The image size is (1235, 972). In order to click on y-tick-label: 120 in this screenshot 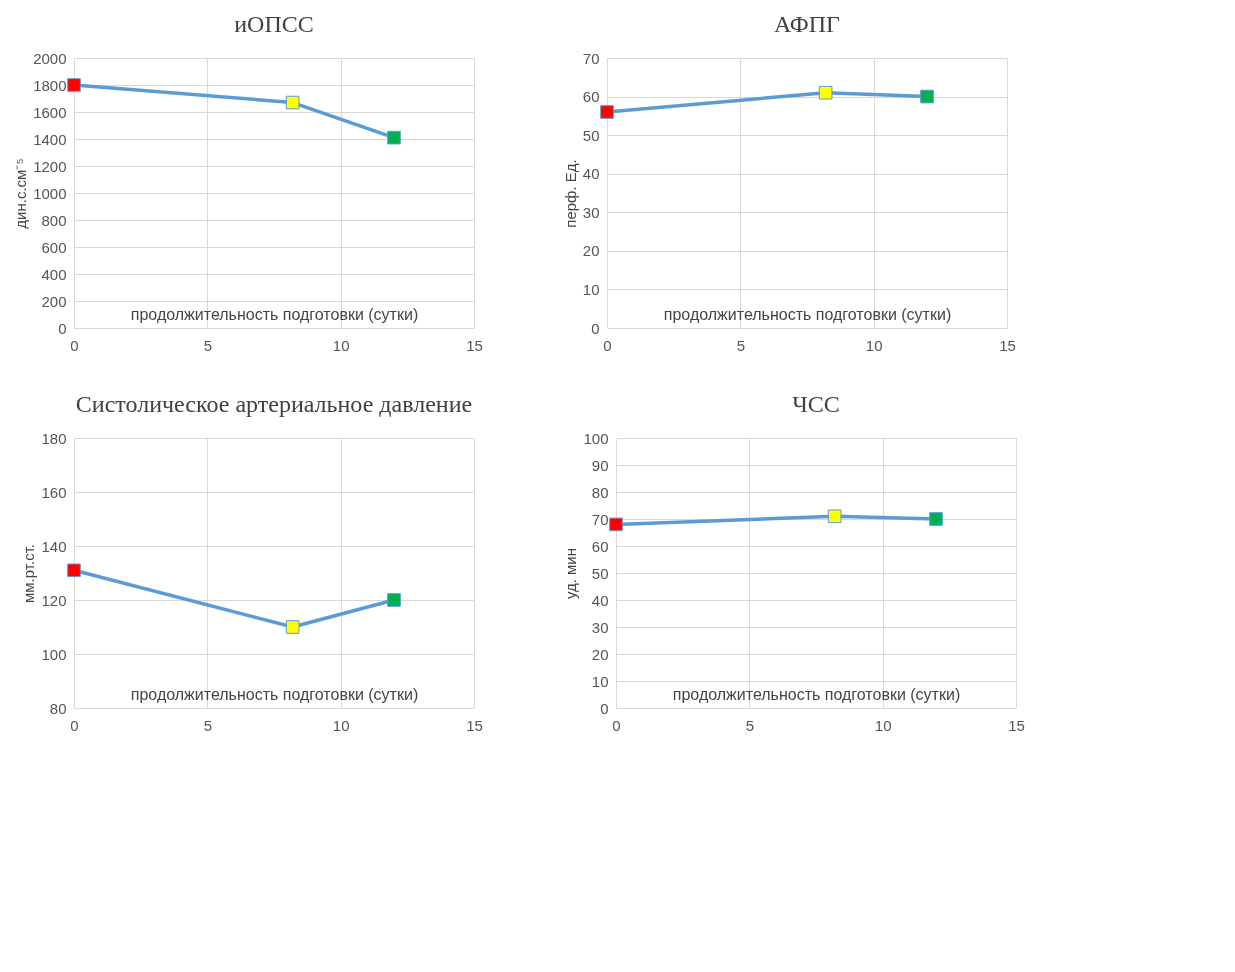, I will do `click(54, 600)`.